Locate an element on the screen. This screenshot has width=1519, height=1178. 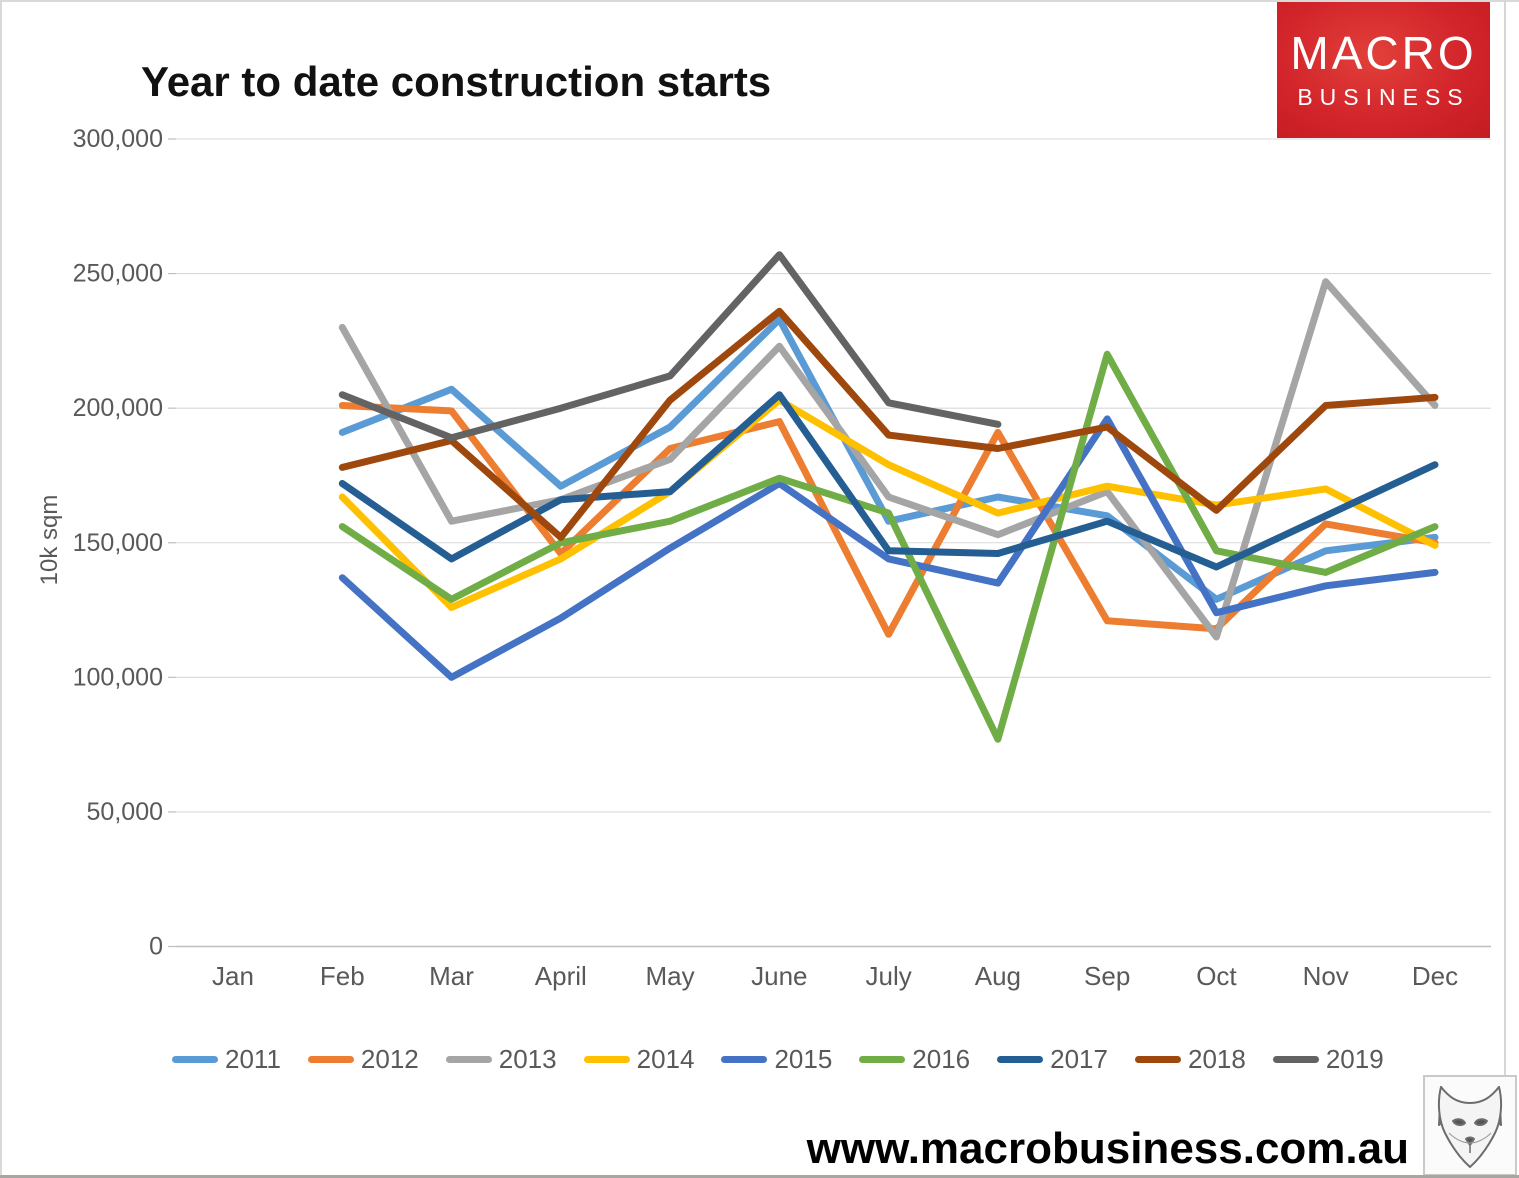
legend-item-2016: 2016 is located at coordinates (914, 1059).